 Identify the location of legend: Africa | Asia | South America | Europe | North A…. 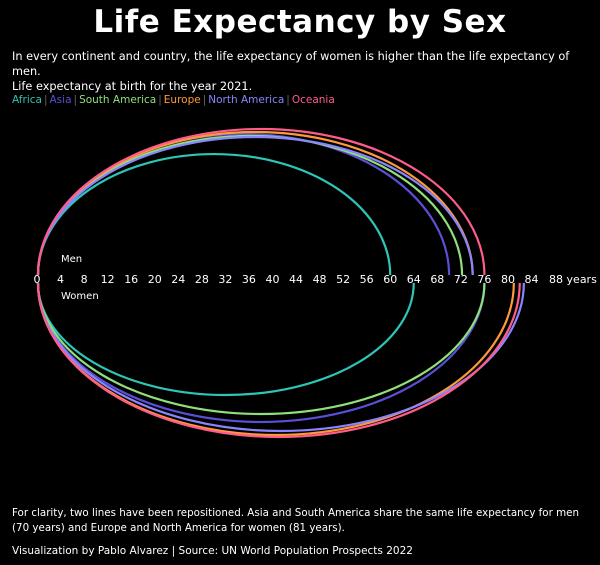
(173, 100).